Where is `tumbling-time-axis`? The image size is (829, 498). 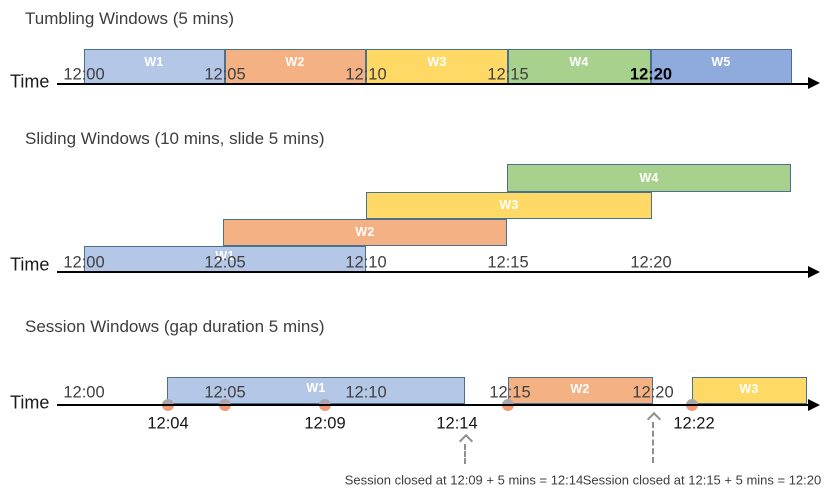 tumbling-time-axis is located at coordinates (433, 84).